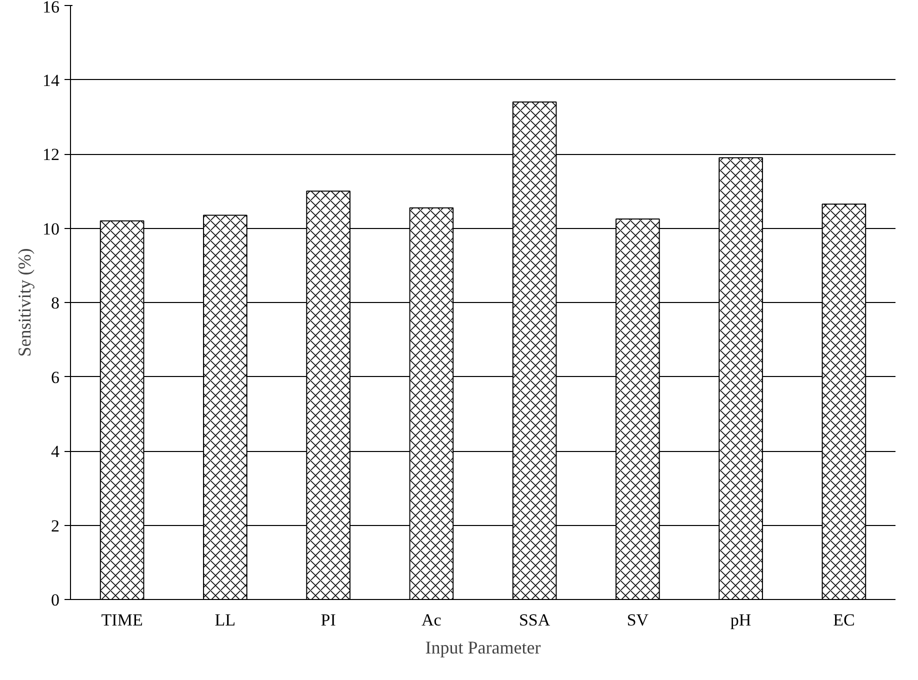 The height and width of the screenshot is (680, 918). I want to click on x-tick-label: TIME, so click(122, 620).